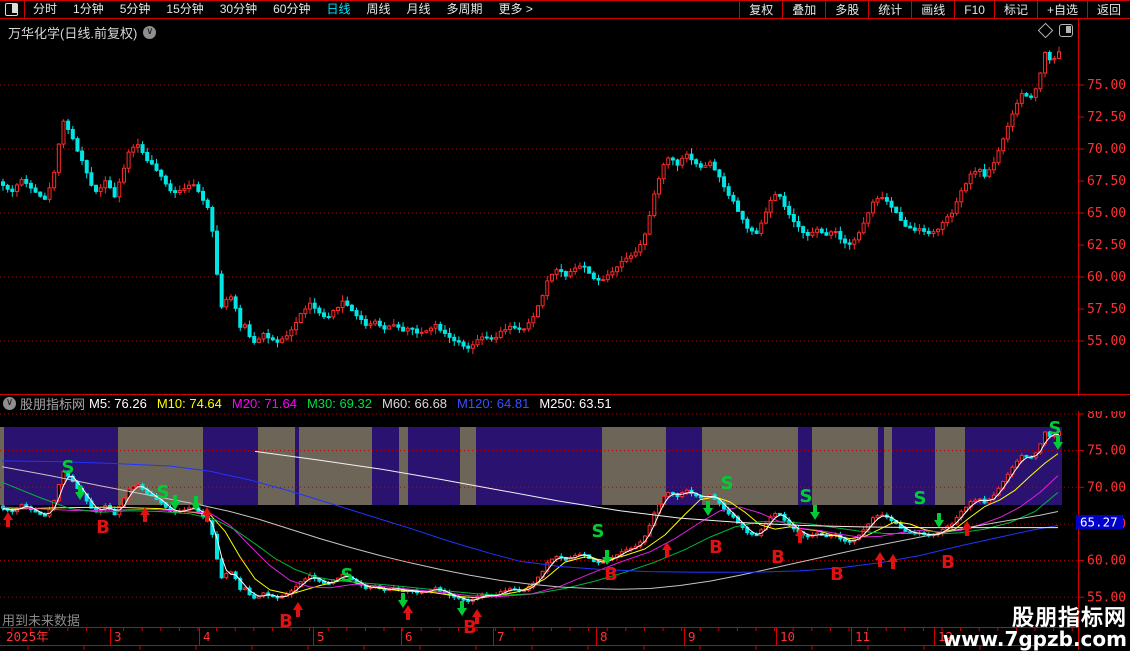 This screenshot has width=1130, height=651. Describe the element at coordinates (464, 9) in the screenshot. I see `period-item-10: 多周期` at that location.